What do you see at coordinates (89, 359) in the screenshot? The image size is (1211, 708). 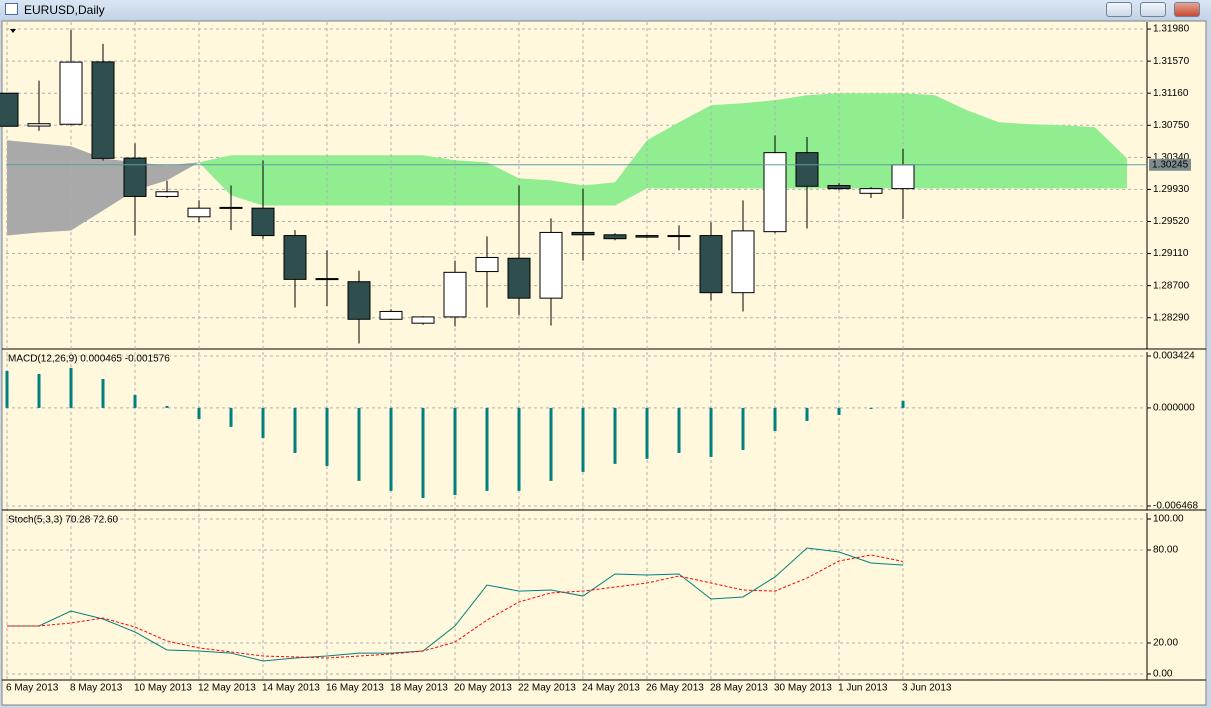 I see `indicator-title: MACD(12,26,9) 0.000465 -0.001576` at bounding box center [89, 359].